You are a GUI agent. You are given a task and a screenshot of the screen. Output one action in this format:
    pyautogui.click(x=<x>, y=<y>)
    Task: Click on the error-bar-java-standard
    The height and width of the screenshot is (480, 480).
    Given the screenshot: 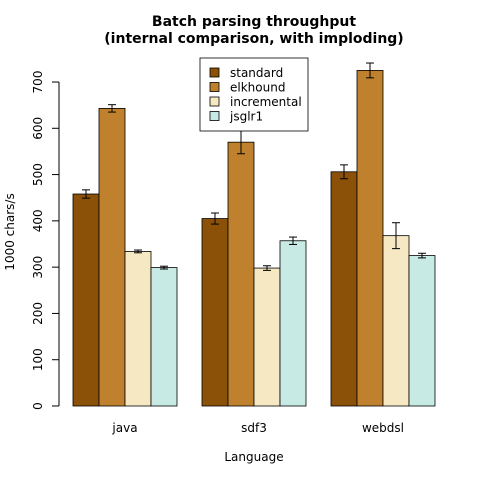 What is the action you would take?
    pyautogui.click(x=86, y=194)
    